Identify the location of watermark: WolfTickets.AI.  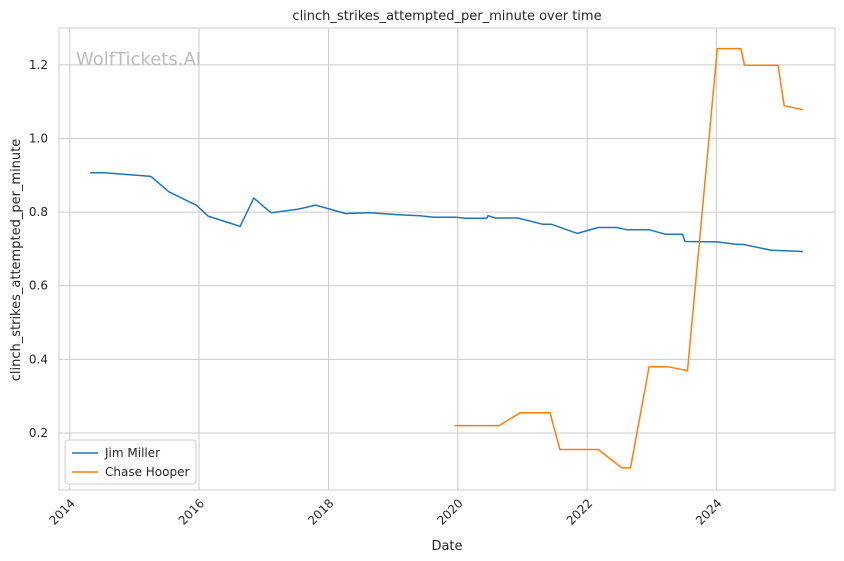
(138, 59).